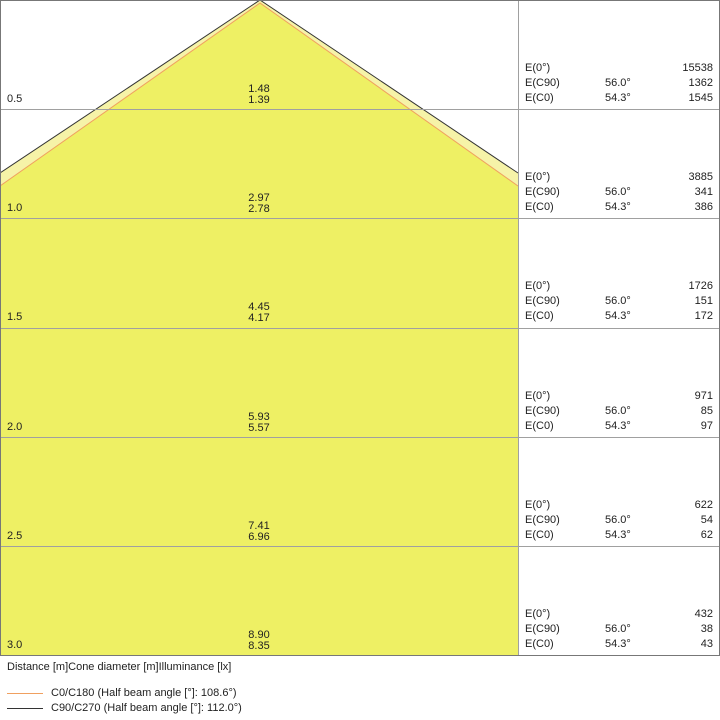 Image resolution: width=720 pixels, height=720 pixels. I want to click on diameter-c0: 4.17, so click(259, 318).